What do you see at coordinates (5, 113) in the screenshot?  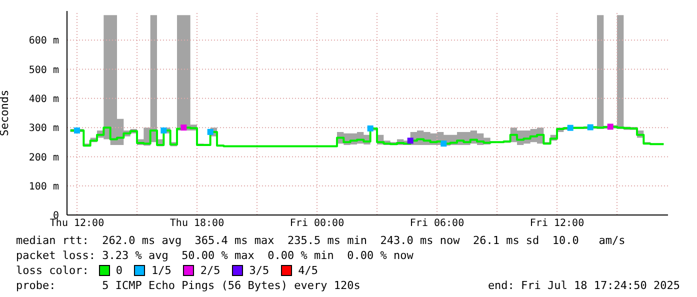 I see `y-axis-title: Seconds` at bounding box center [5, 113].